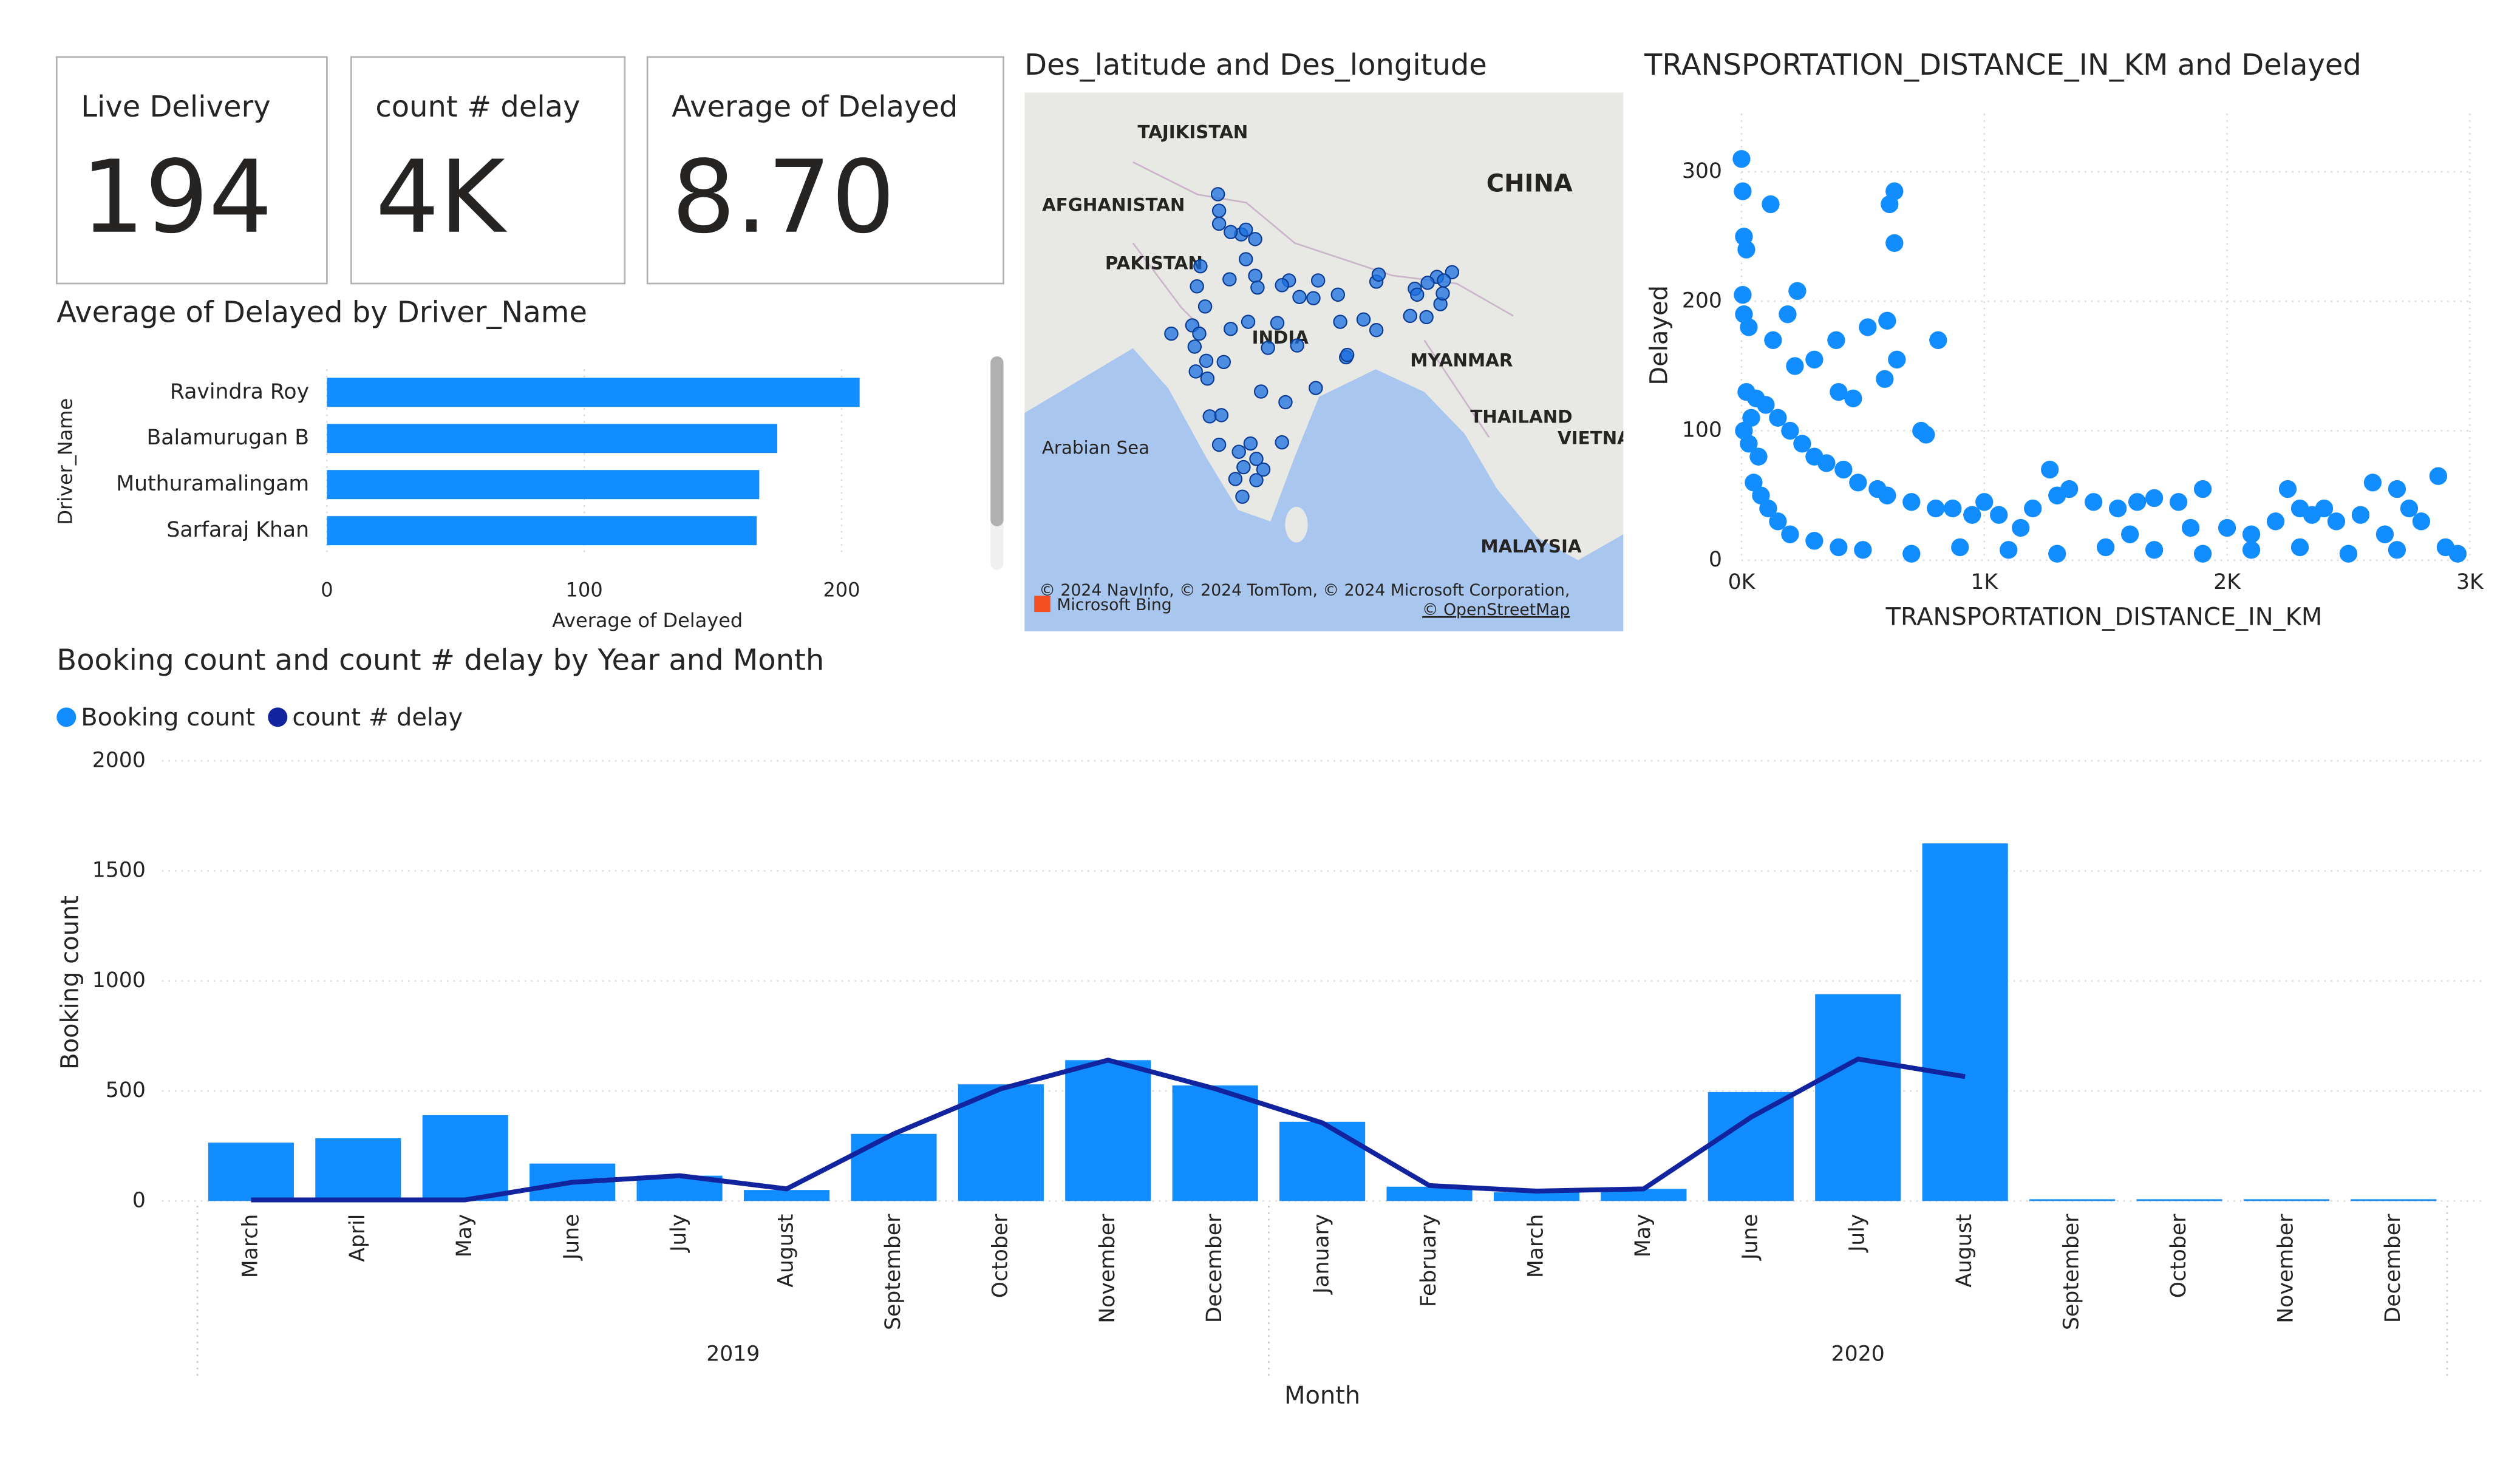 The width and height of the screenshot is (2520, 1457). What do you see at coordinates (377, 718) in the screenshot?
I see `legend-label: count # delay` at bounding box center [377, 718].